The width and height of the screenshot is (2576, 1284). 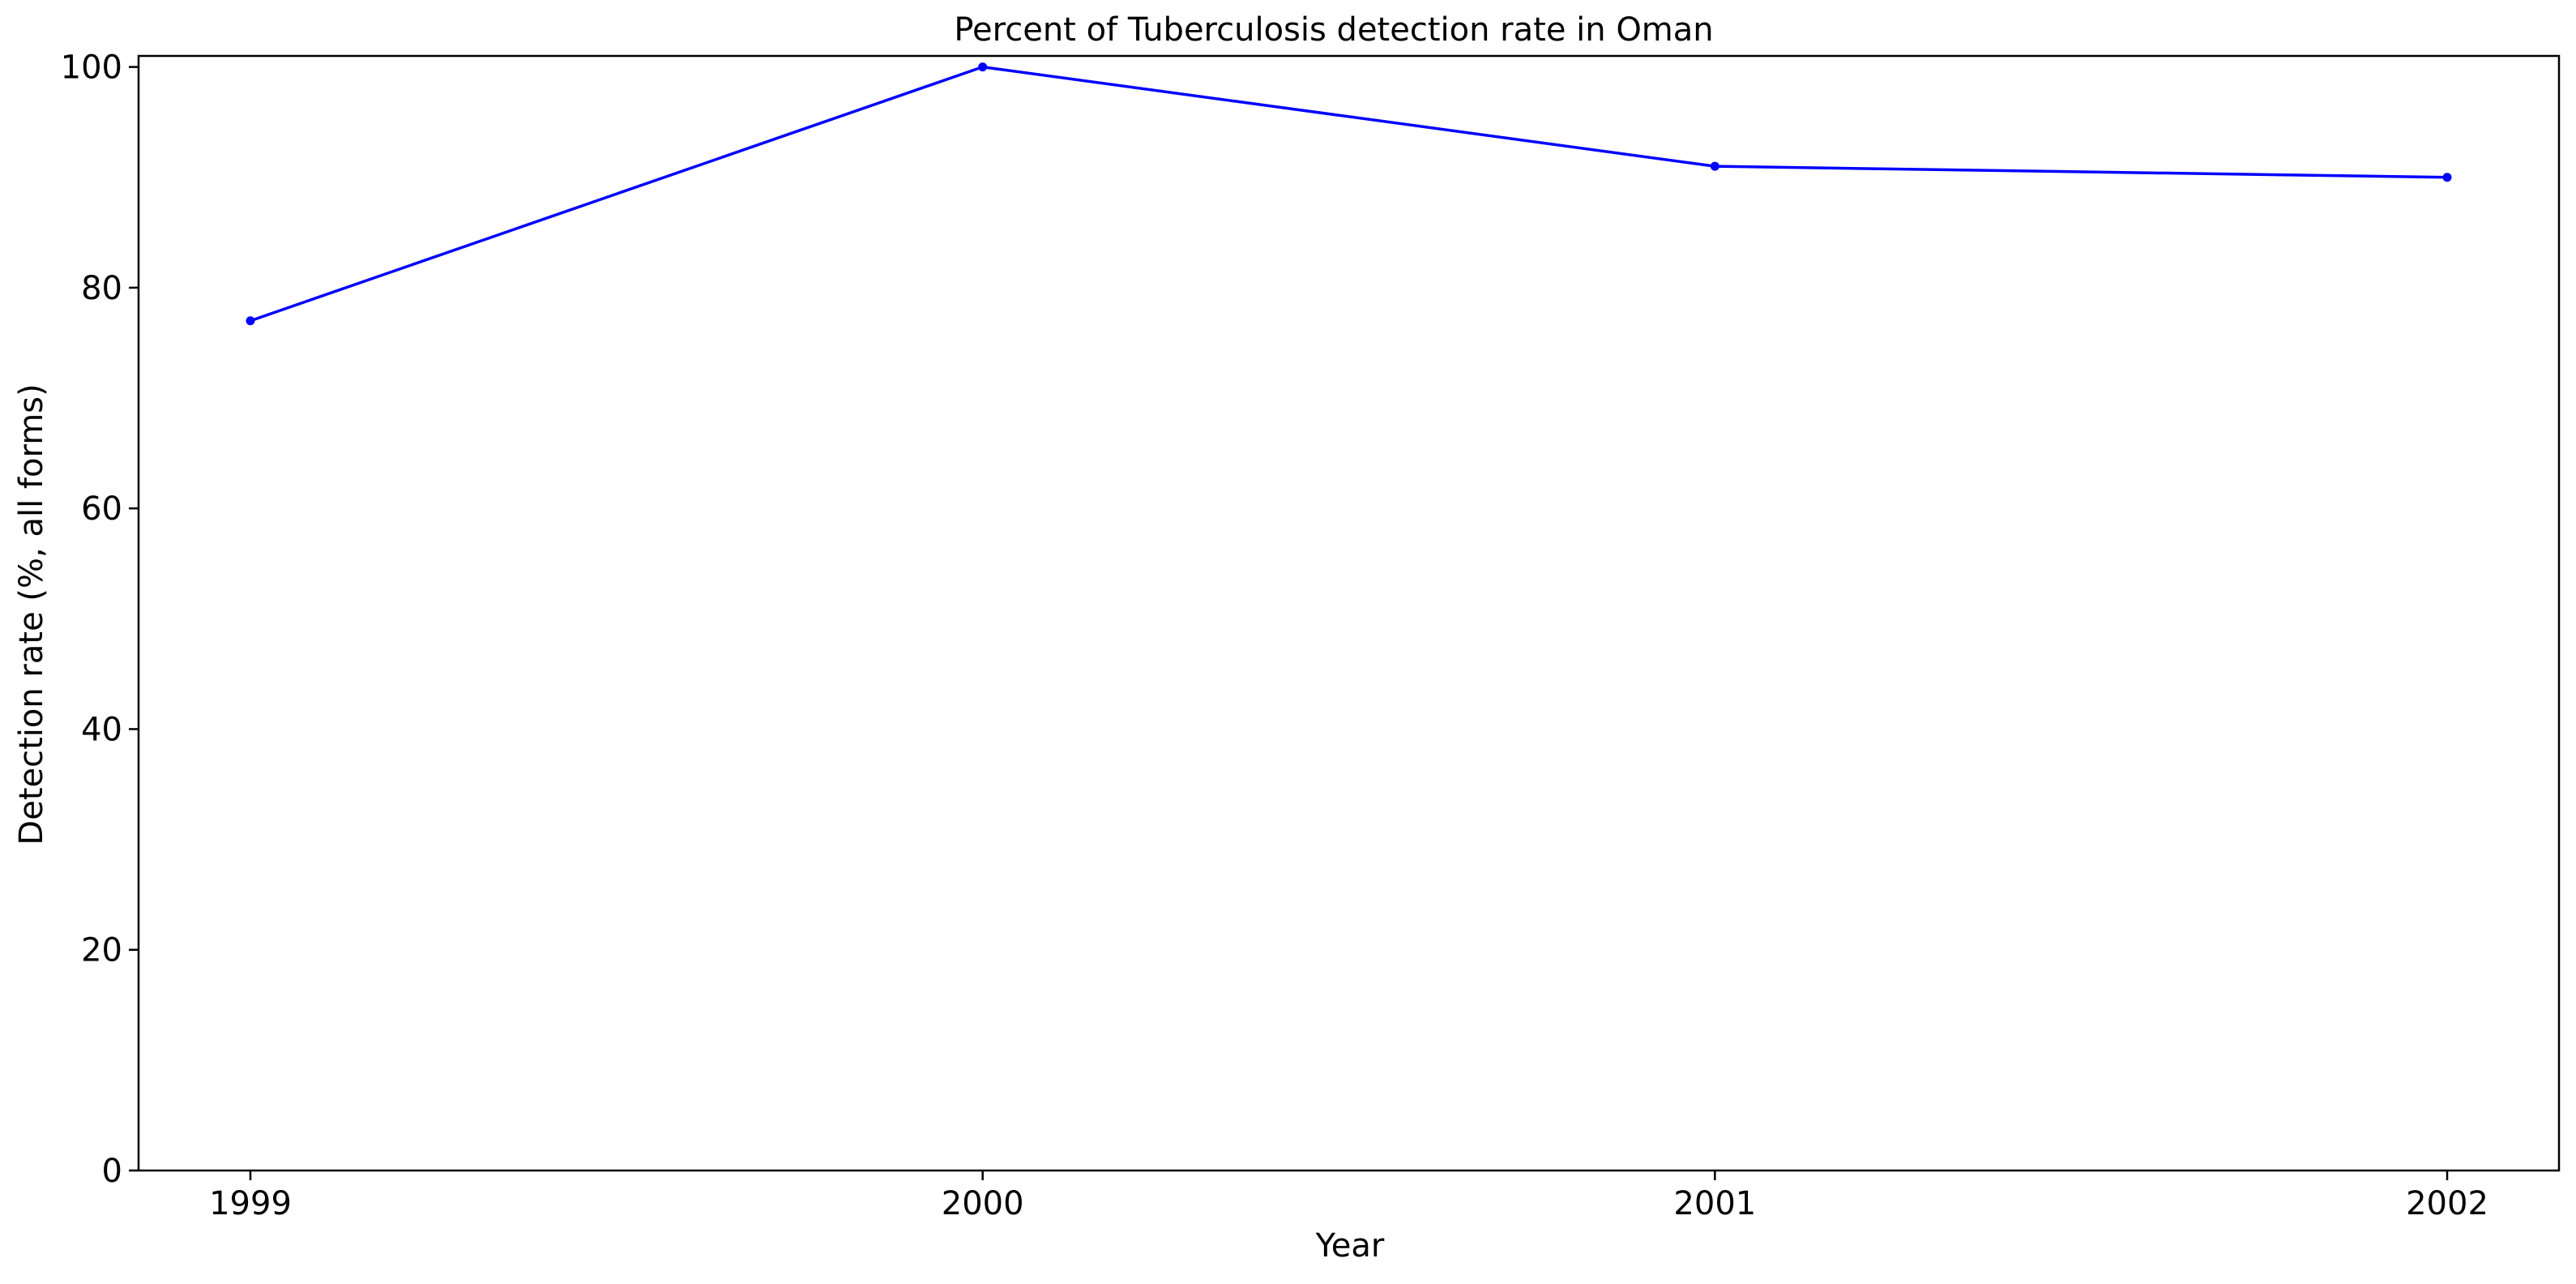 I want to click on y-tick-label: 20, so click(x=101, y=950).